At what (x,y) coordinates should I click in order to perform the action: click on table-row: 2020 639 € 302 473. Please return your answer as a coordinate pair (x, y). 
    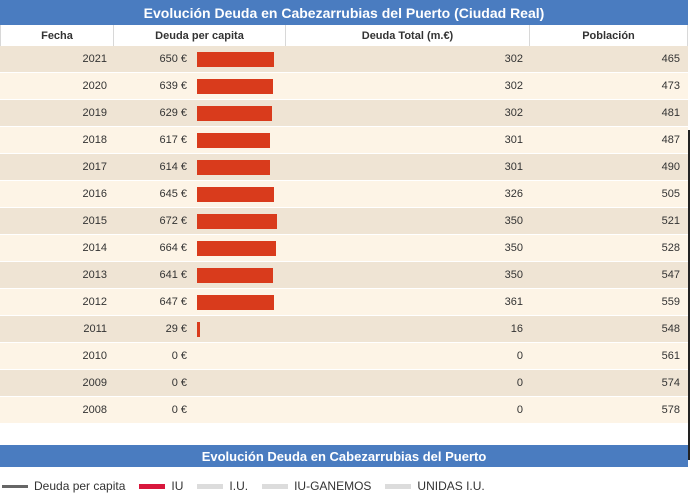
    Looking at the image, I should click on (344, 86).